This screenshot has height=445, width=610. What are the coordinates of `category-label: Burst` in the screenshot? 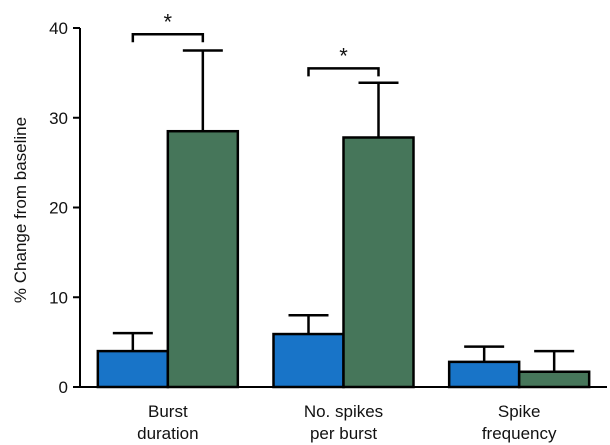 It's located at (168, 411).